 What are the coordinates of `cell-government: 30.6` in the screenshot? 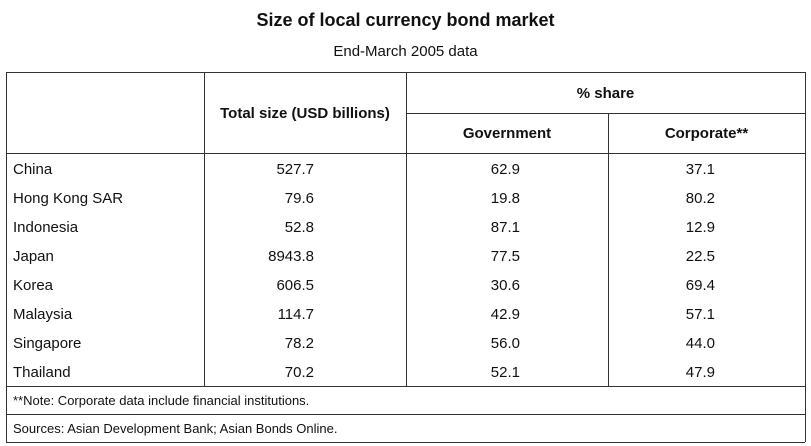 It's located at (505, 285).